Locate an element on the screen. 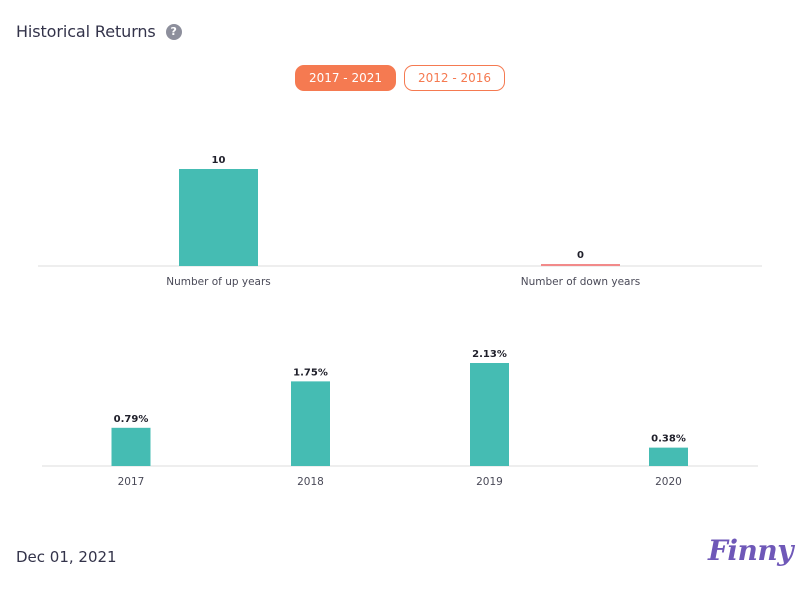 The height and width of the screenshot is (600, 800). tab-2012-2016: 2012 - 2016 is located at coordinates (455, 78).